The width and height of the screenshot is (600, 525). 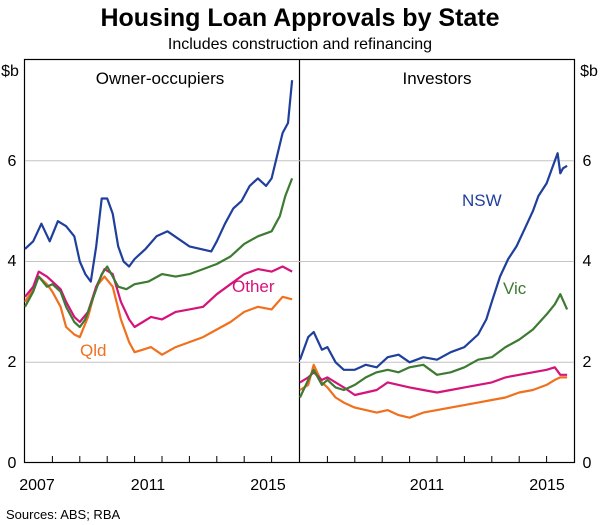 What do you see at coordinates (587, 161) in the screenshot?
I see `y-tick-right-6: 6` at bounding box center [587, 161].